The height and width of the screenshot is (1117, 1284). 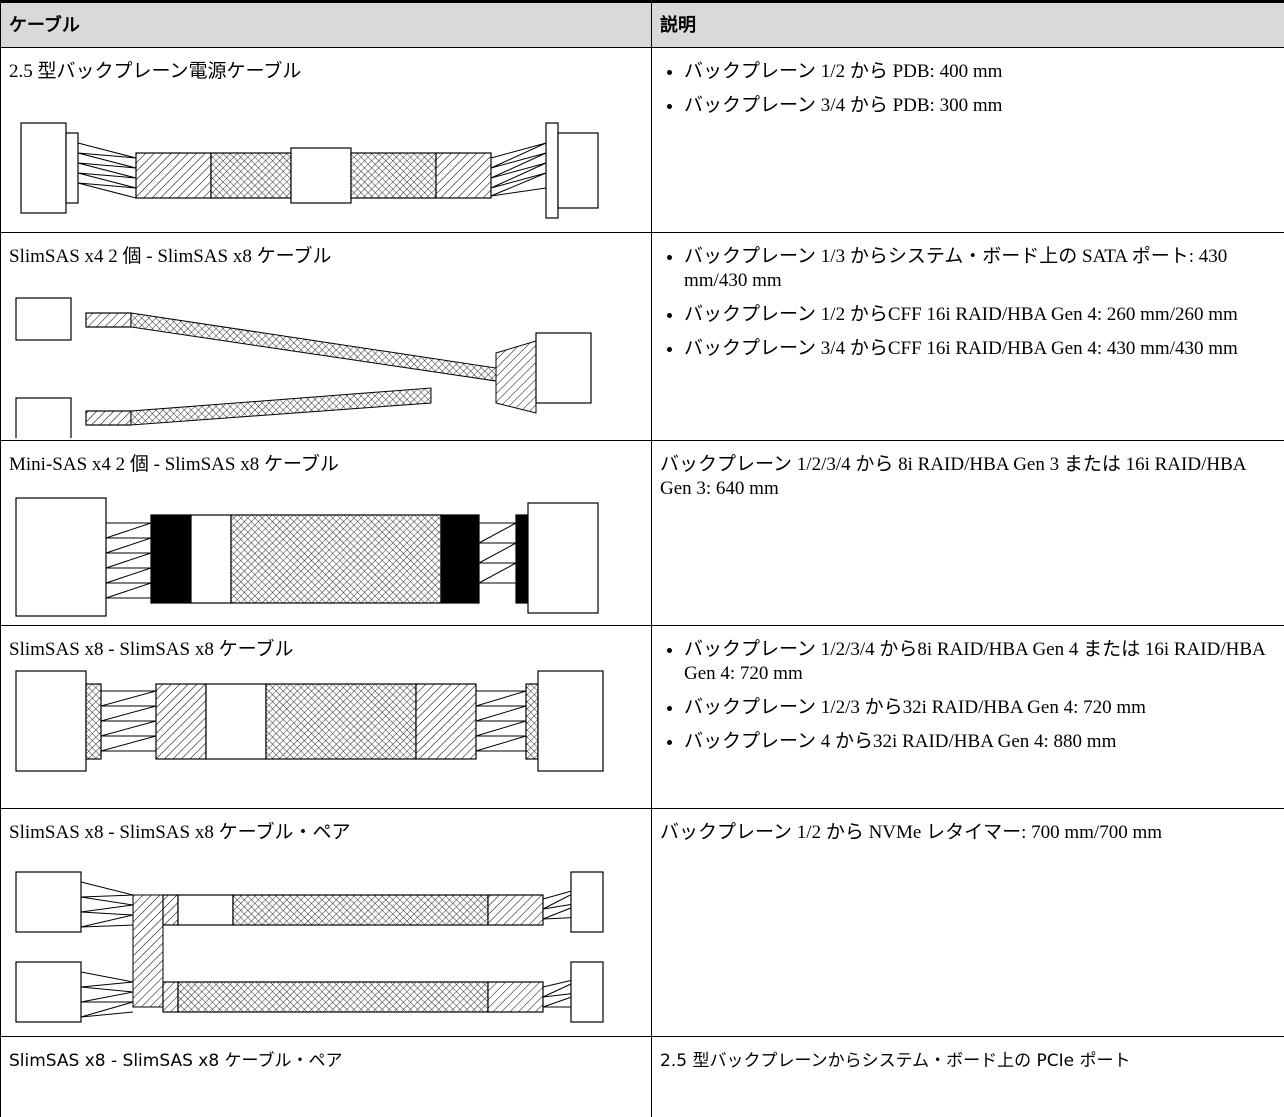 What do you see at coordinates (968, 923) in the screenshot?
I see `description-cell: バックプレーン 1/2 から NVMe レタイマー: 700 mm/700 mm` at bounding box center [968, 923].